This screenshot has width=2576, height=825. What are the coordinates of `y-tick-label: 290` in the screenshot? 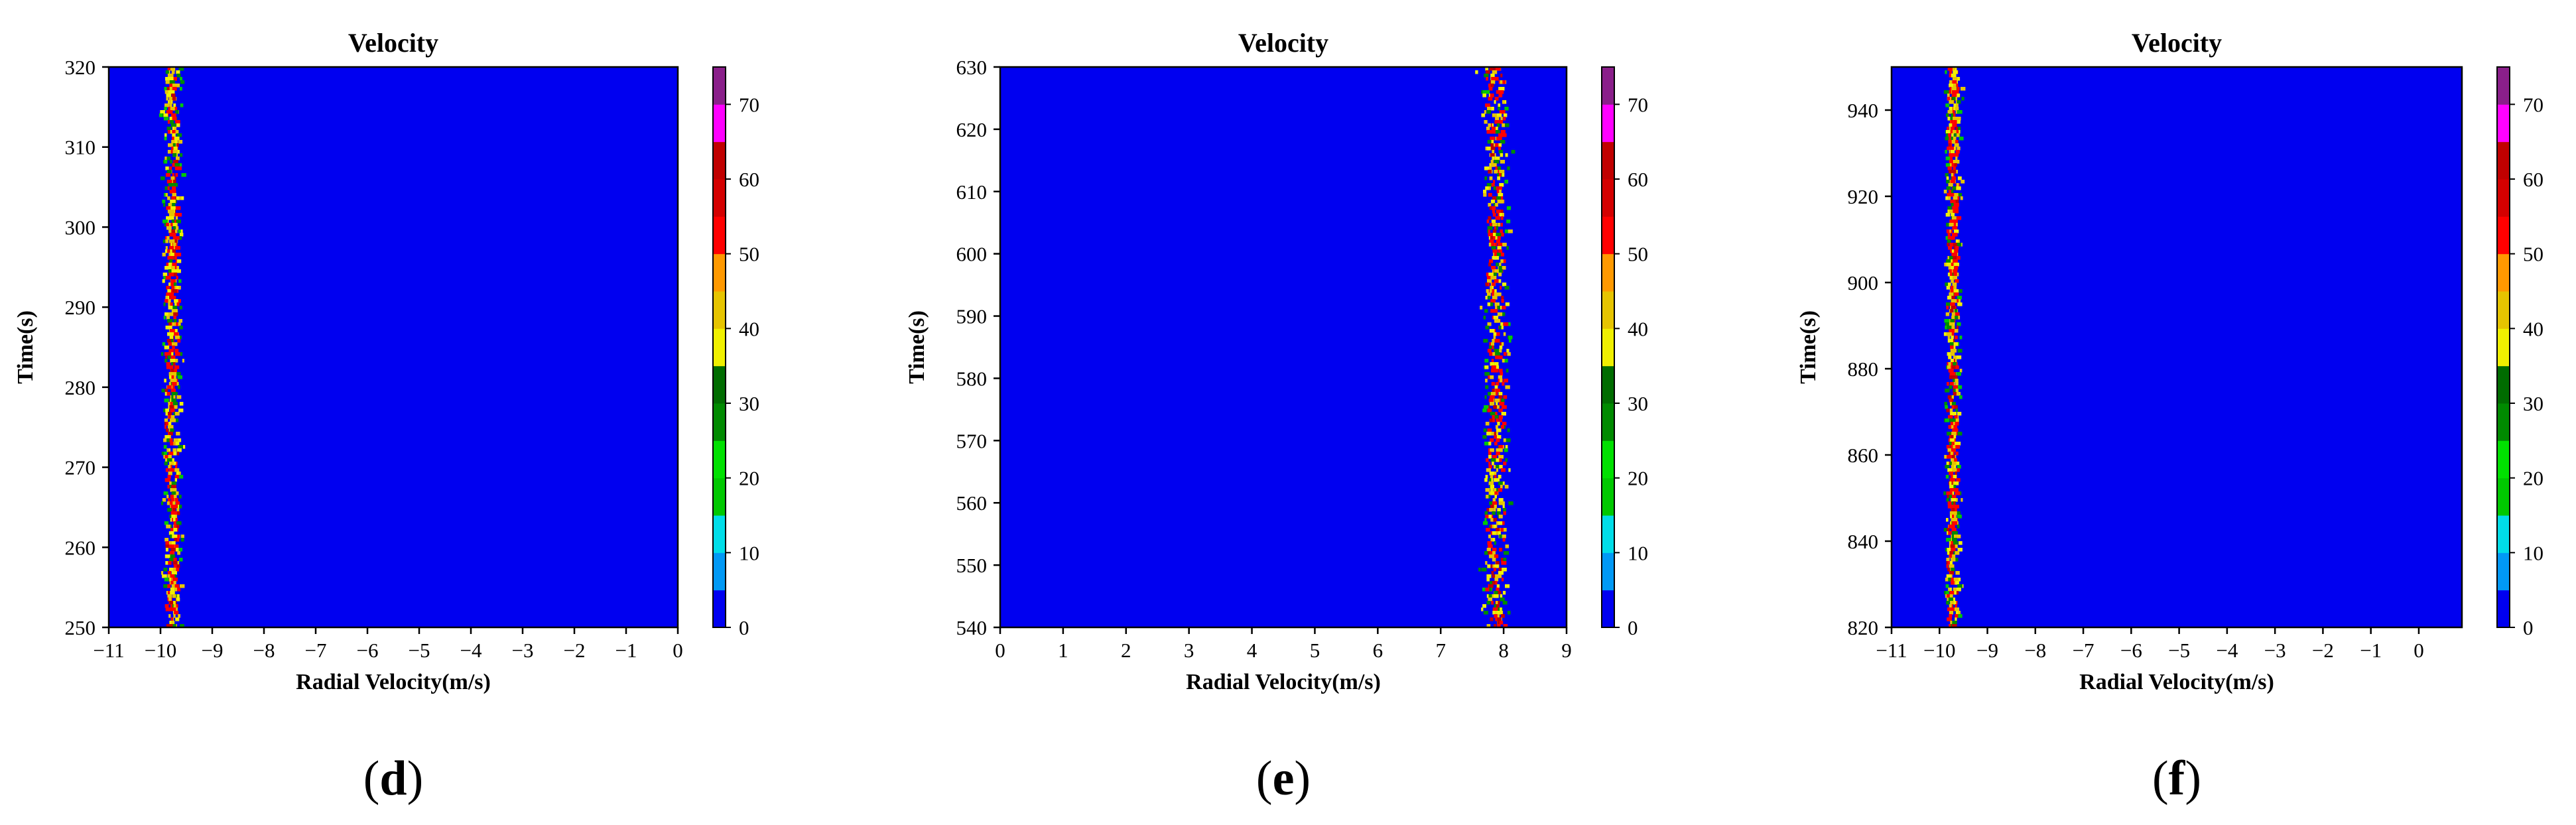 It's located at (81, 307).